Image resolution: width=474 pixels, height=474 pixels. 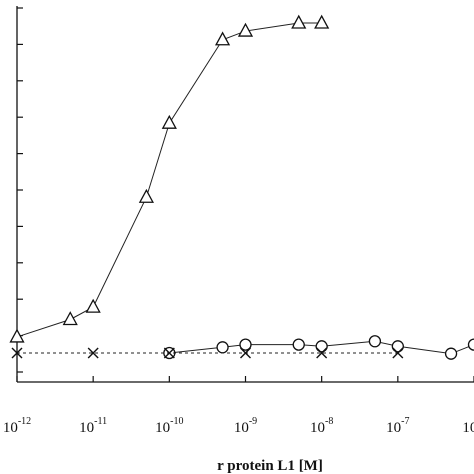 What do you see at coordinates (245, 379) in the screenshot?
I see `x-axis-ticks` at bounding box center [245, 379].